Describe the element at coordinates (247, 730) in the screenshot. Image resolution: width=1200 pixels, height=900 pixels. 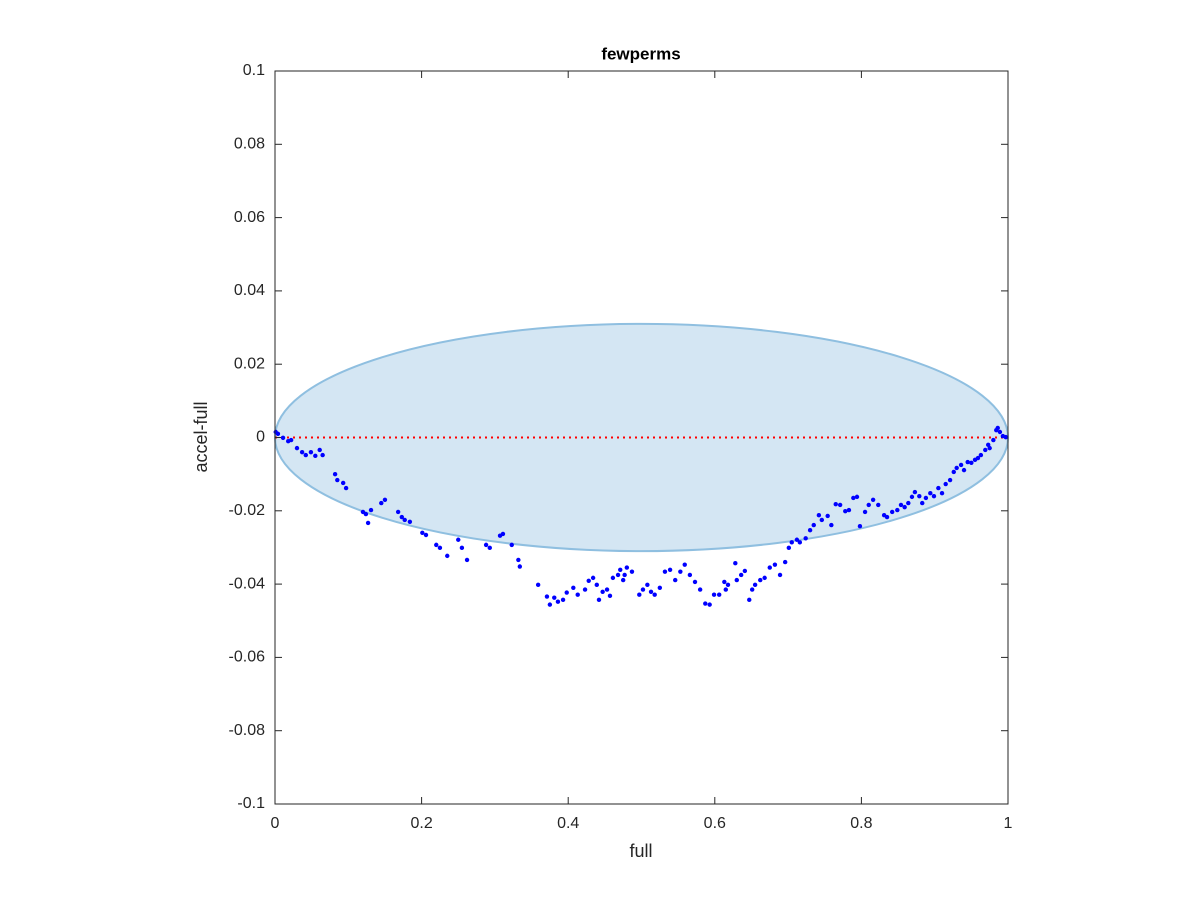
I see `y-tick-label: -0.08` at that location.